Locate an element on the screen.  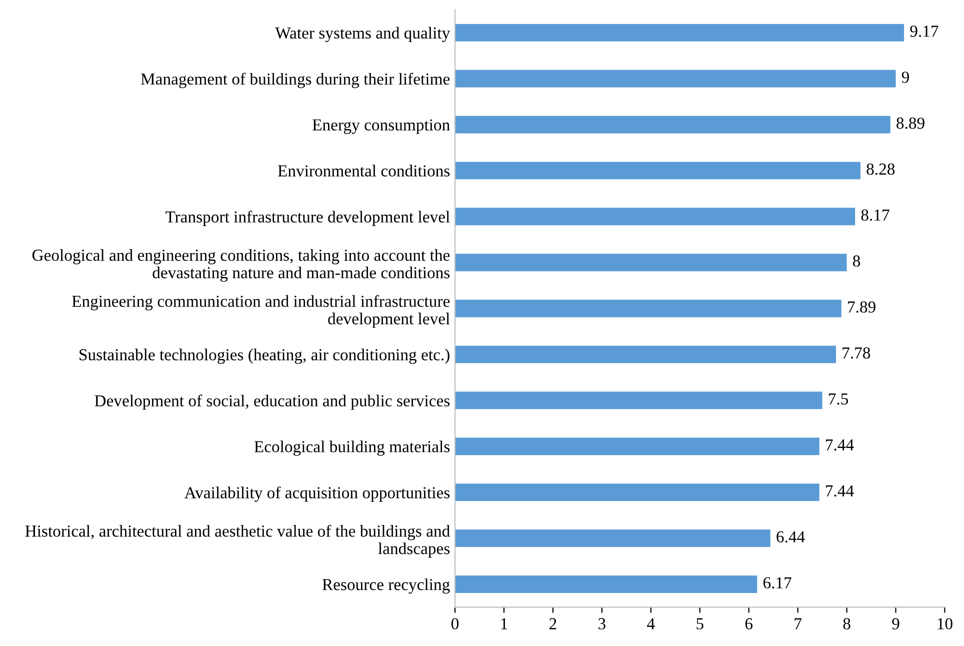
x-tick-label: 7 is located at coordinates (798, 624).